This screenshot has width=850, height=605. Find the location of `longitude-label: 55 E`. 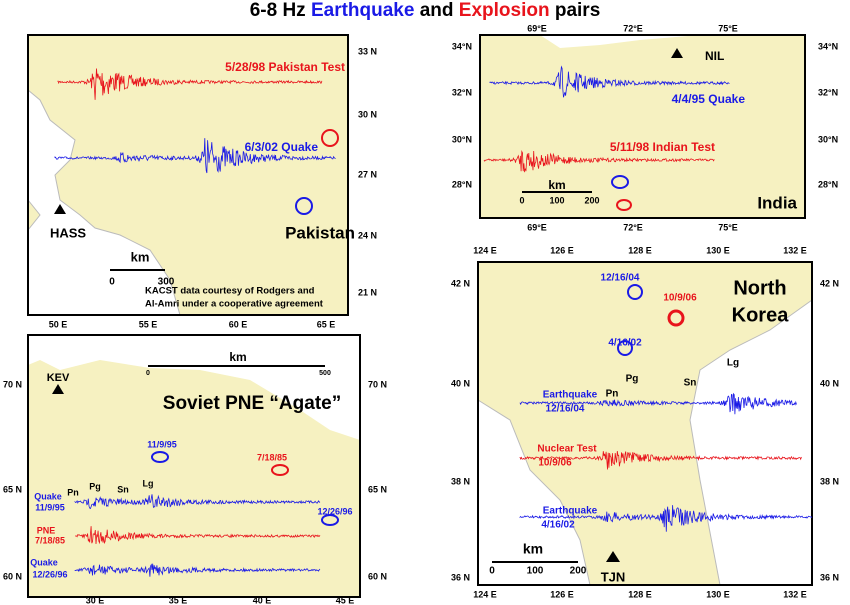

longitude-label: 55 E is located at coordinates (148, 324).